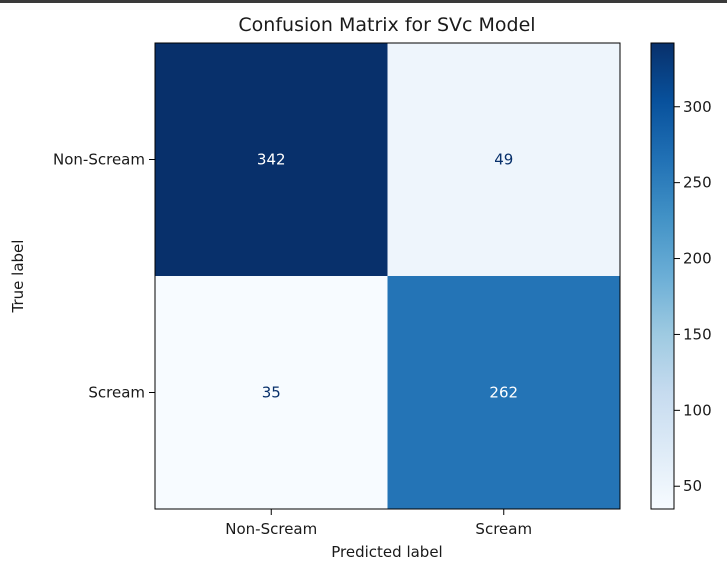 This screenshot has width=727, height=571. Describe the element at coordinates (363, 1) in the screenshot. I see `window-top-border` at that location.